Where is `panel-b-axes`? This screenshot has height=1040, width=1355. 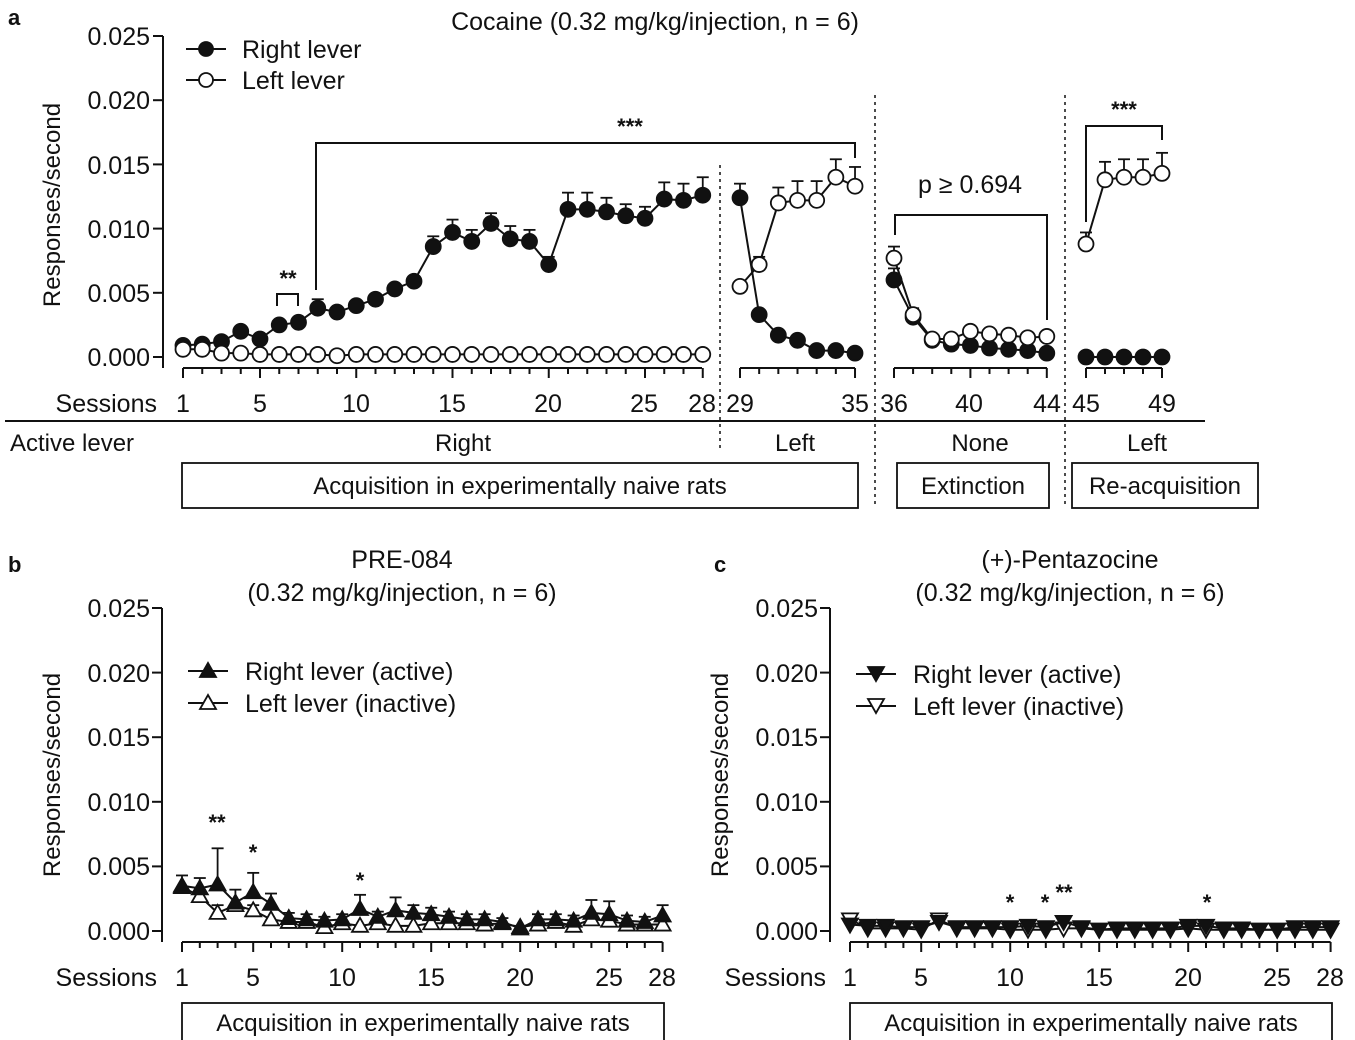 panel-b-axes is located at coordinates (408, 779).